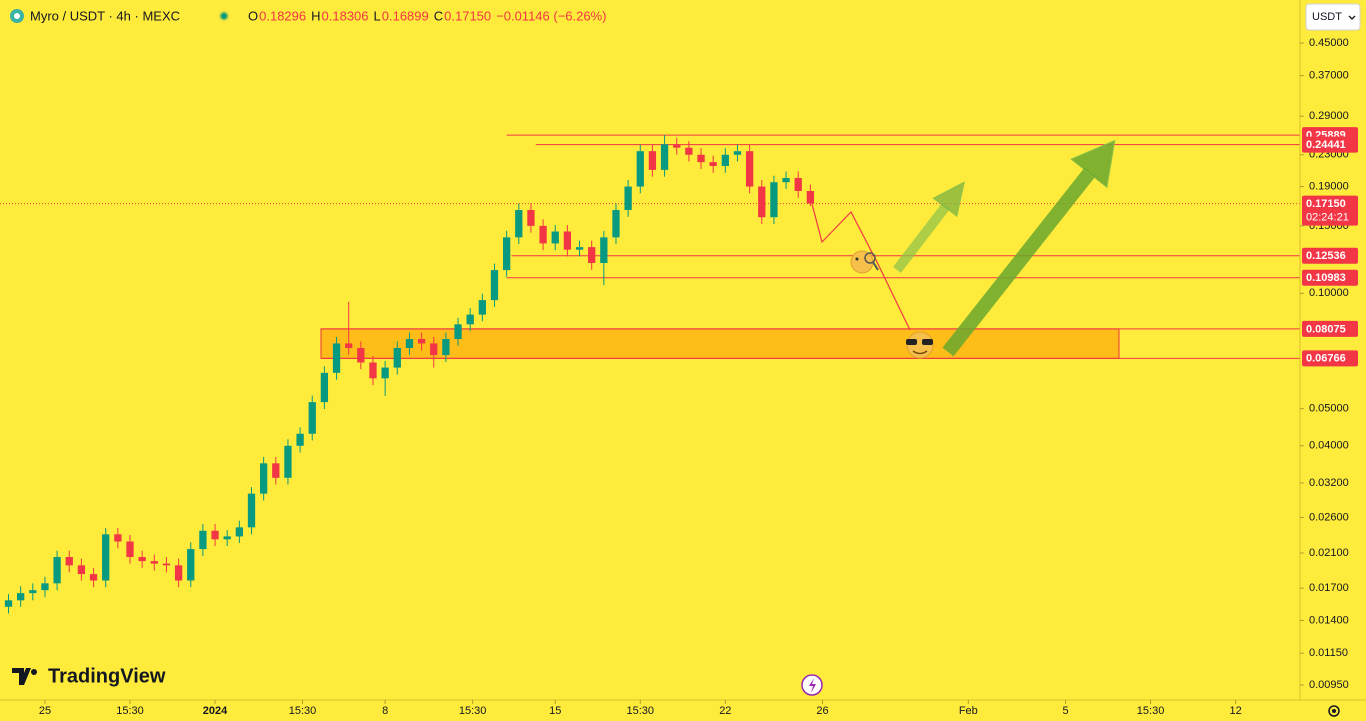 This screenshot has width=1366, height=721. What do you see at coordinates (1329, 293) in the screenshot?
I see `y-tick-label: 0.10000` at bounding box center [1329, 293].